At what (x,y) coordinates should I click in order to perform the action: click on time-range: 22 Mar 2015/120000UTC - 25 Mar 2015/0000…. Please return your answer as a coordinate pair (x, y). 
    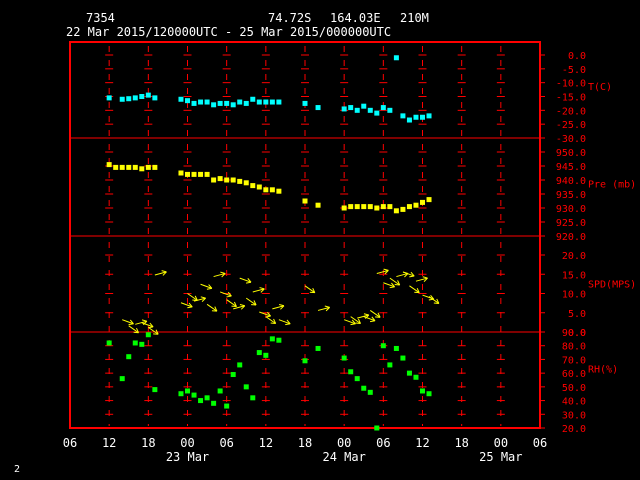
    Looking at the image, I should click on (229, 32).